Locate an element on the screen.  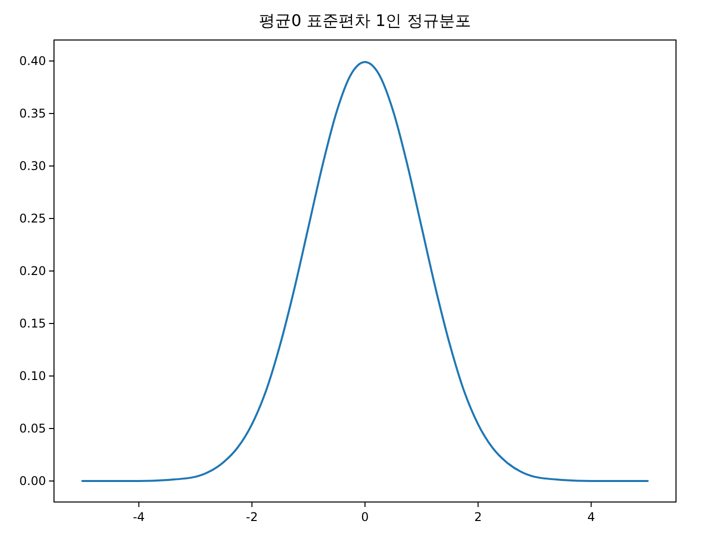
y-tick-label: 0.35 is located at coordinates (32, 113).